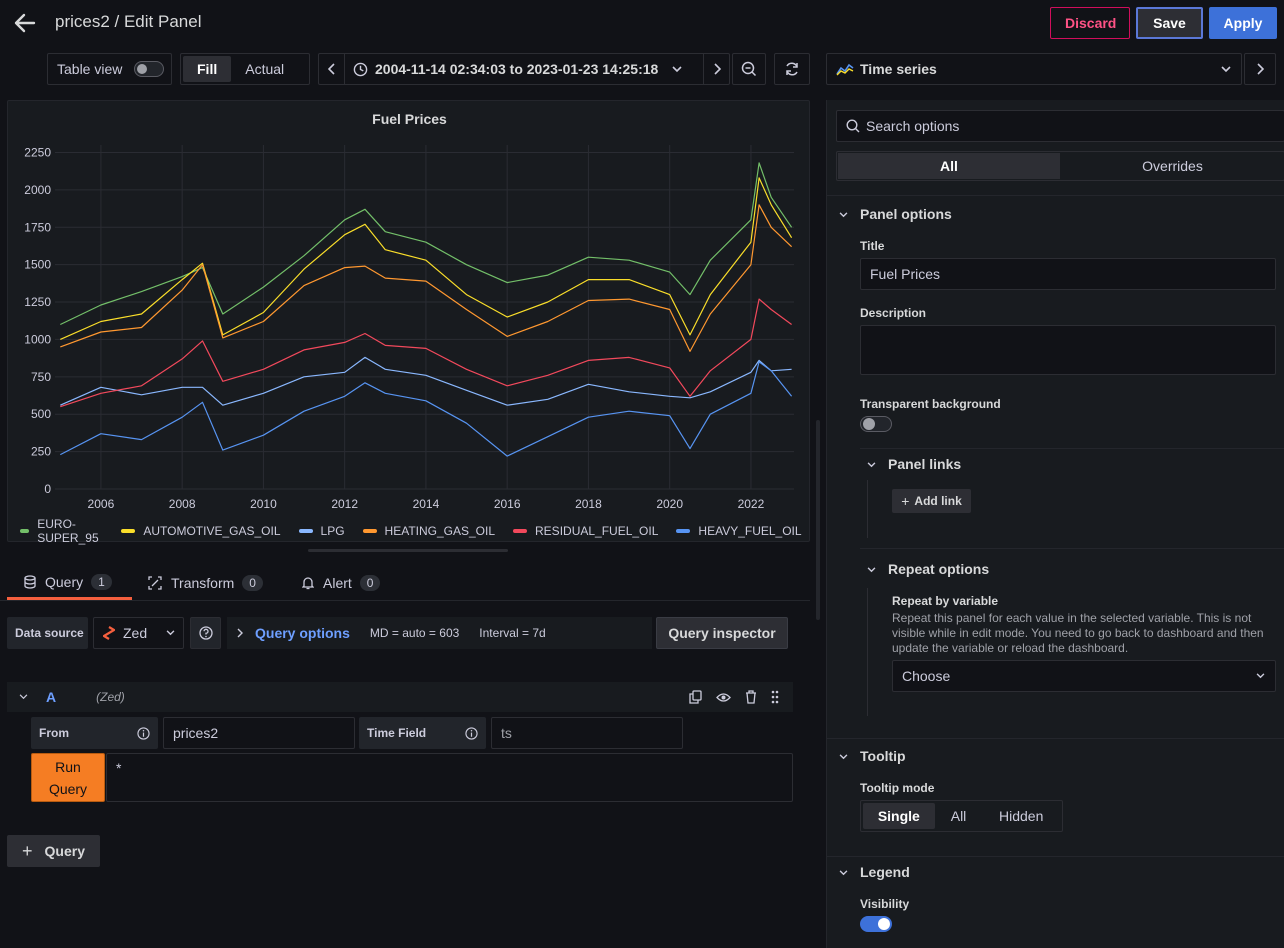 Image resolution: width=1284 pixels, height=948 pixels. I want to click on legend-item: LPG, so click(321, 531).